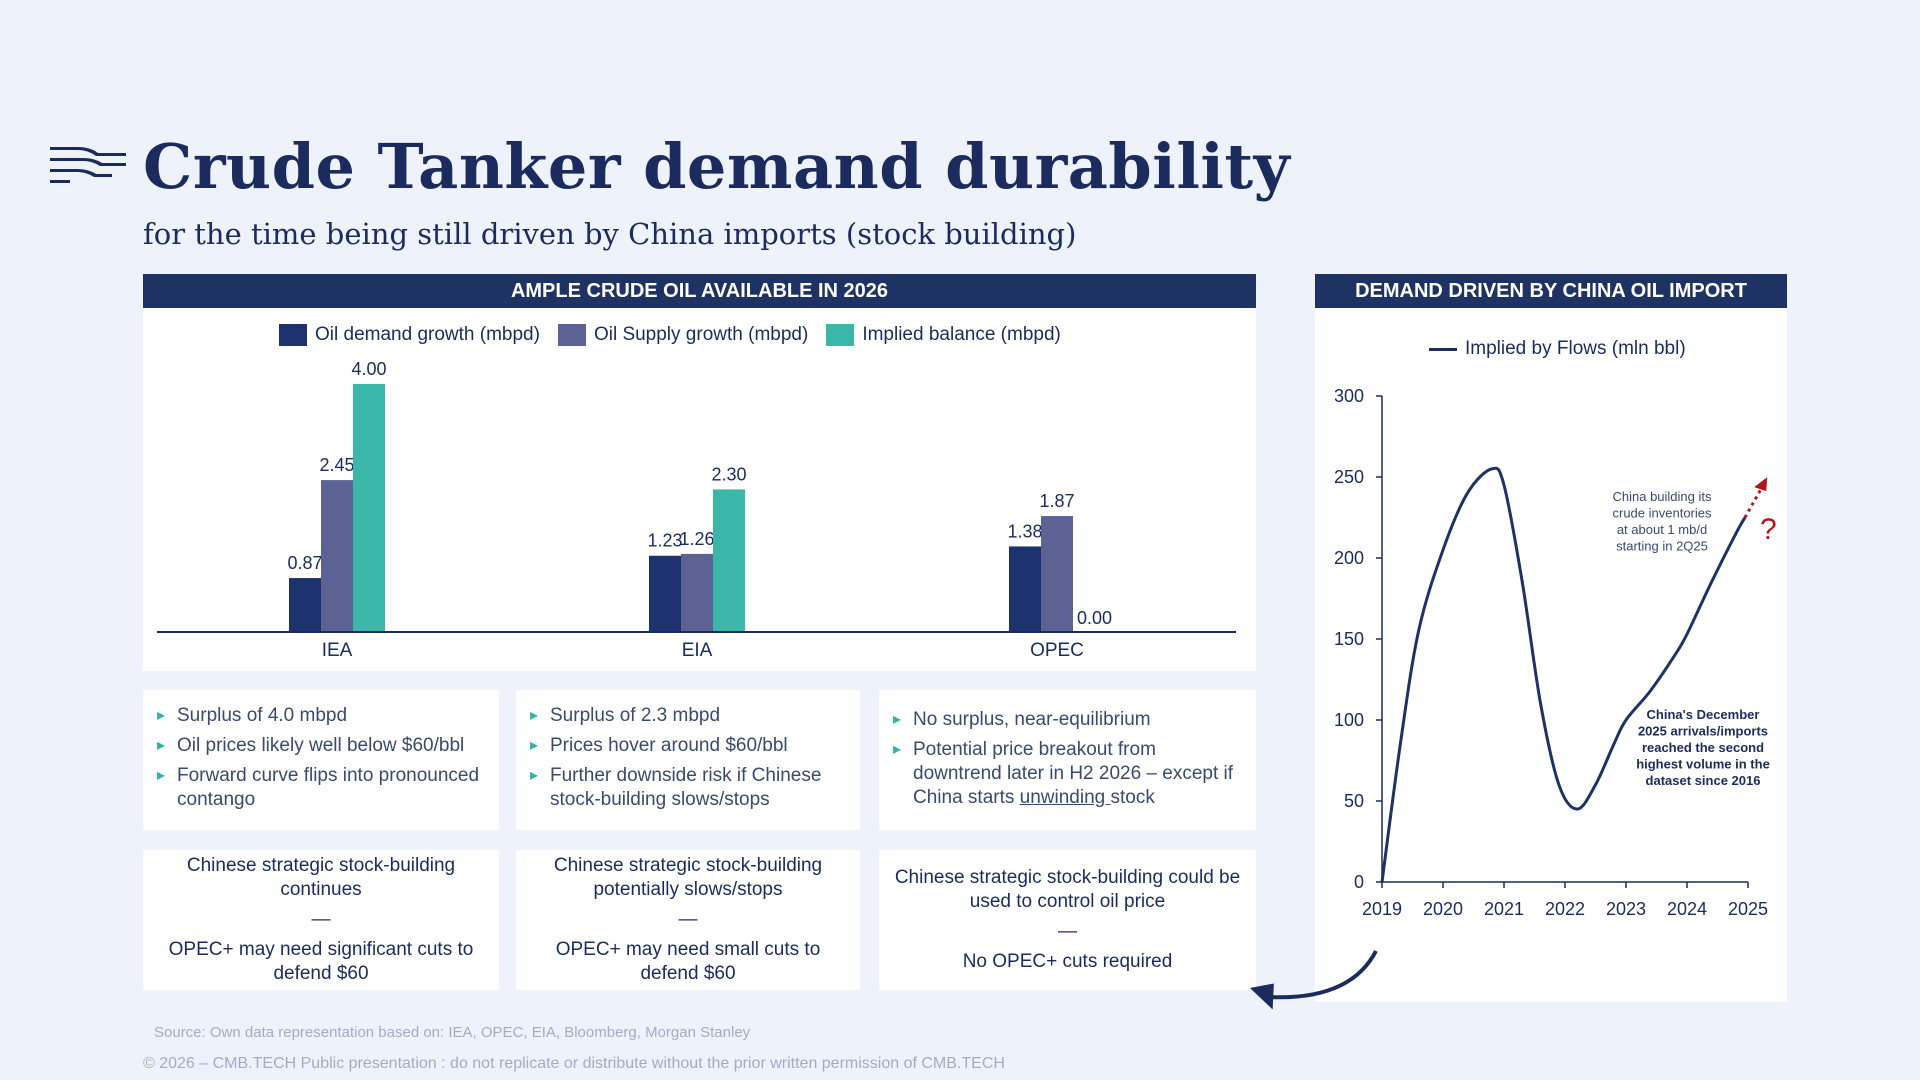 Image resolution: width=1920 pixels, height=1080 pixels. Describe the element at coordinates (1565, 909) in the screenshot. I see `x-tick-label: 2022` at that location.